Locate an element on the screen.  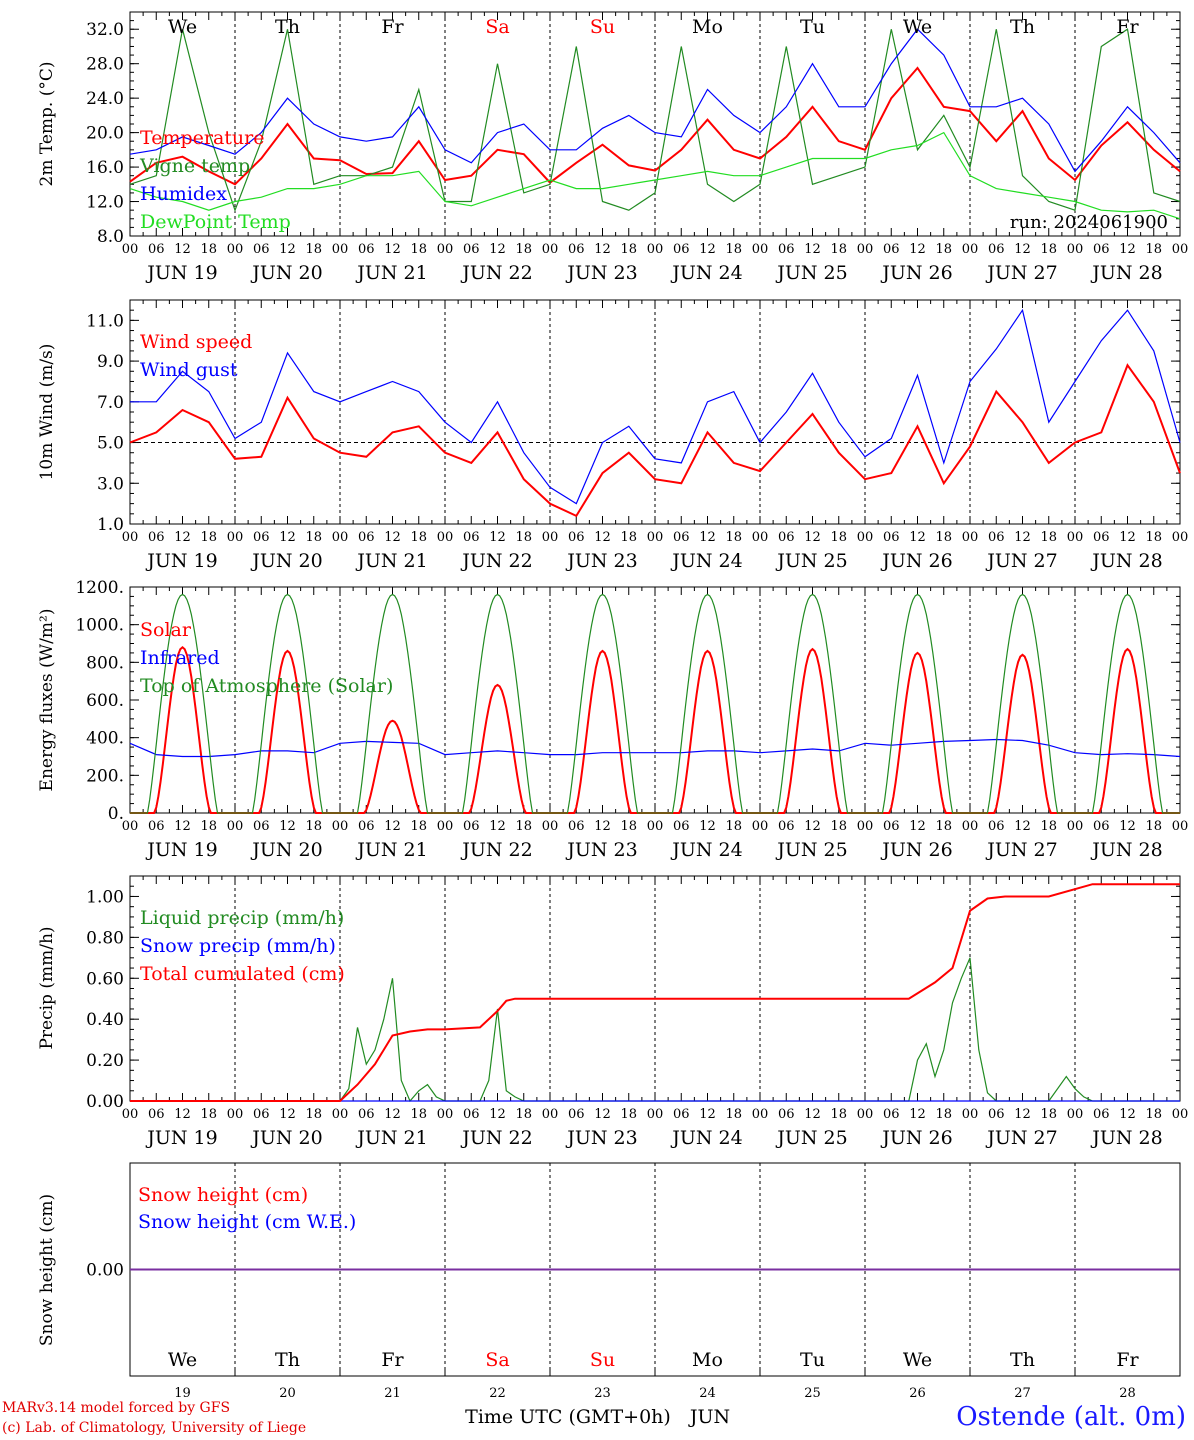
y-axis-label: Energy fluxes (W/m²) is located at coordinates (47, 700).